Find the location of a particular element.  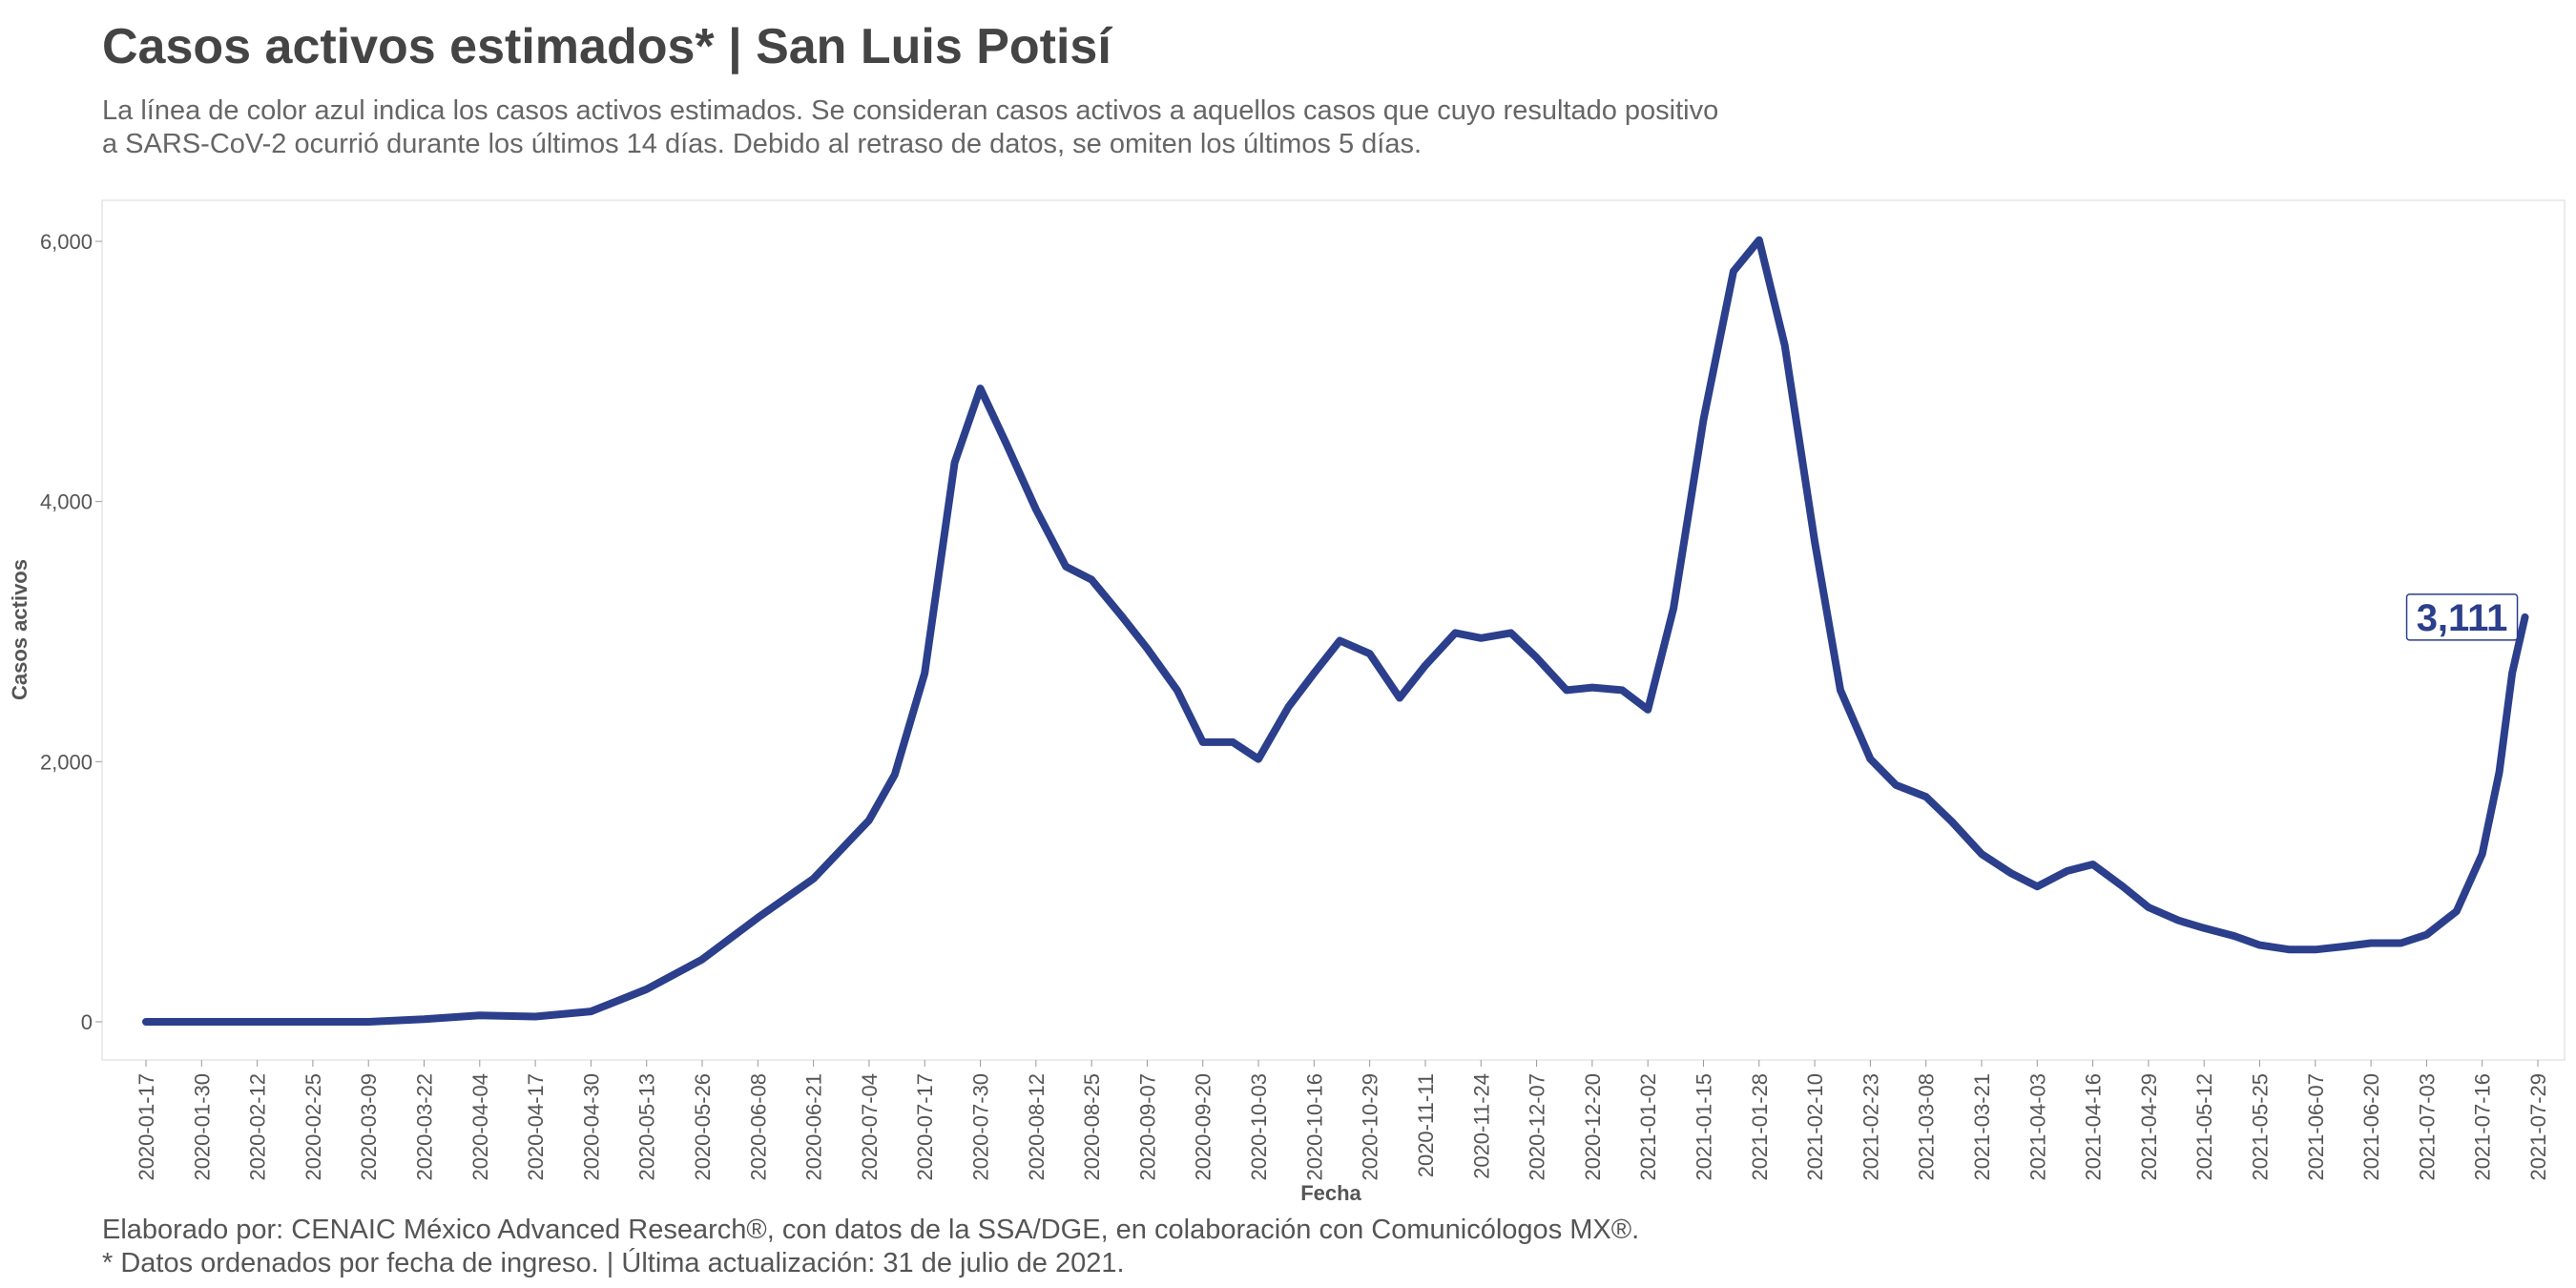

x-tick-label: 2020-11-11 is located at coordinates (1426, 1125).